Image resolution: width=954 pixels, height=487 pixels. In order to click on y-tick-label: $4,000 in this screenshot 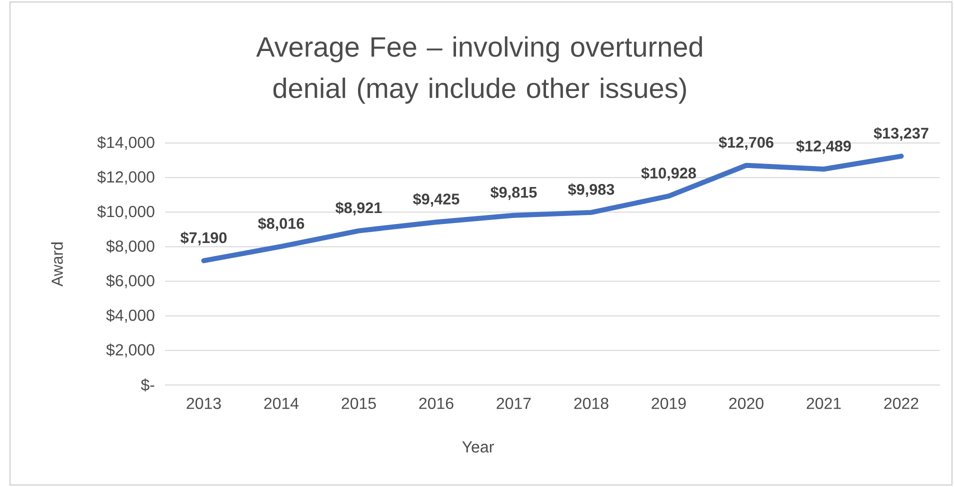, I will do `click(130, 315)`.